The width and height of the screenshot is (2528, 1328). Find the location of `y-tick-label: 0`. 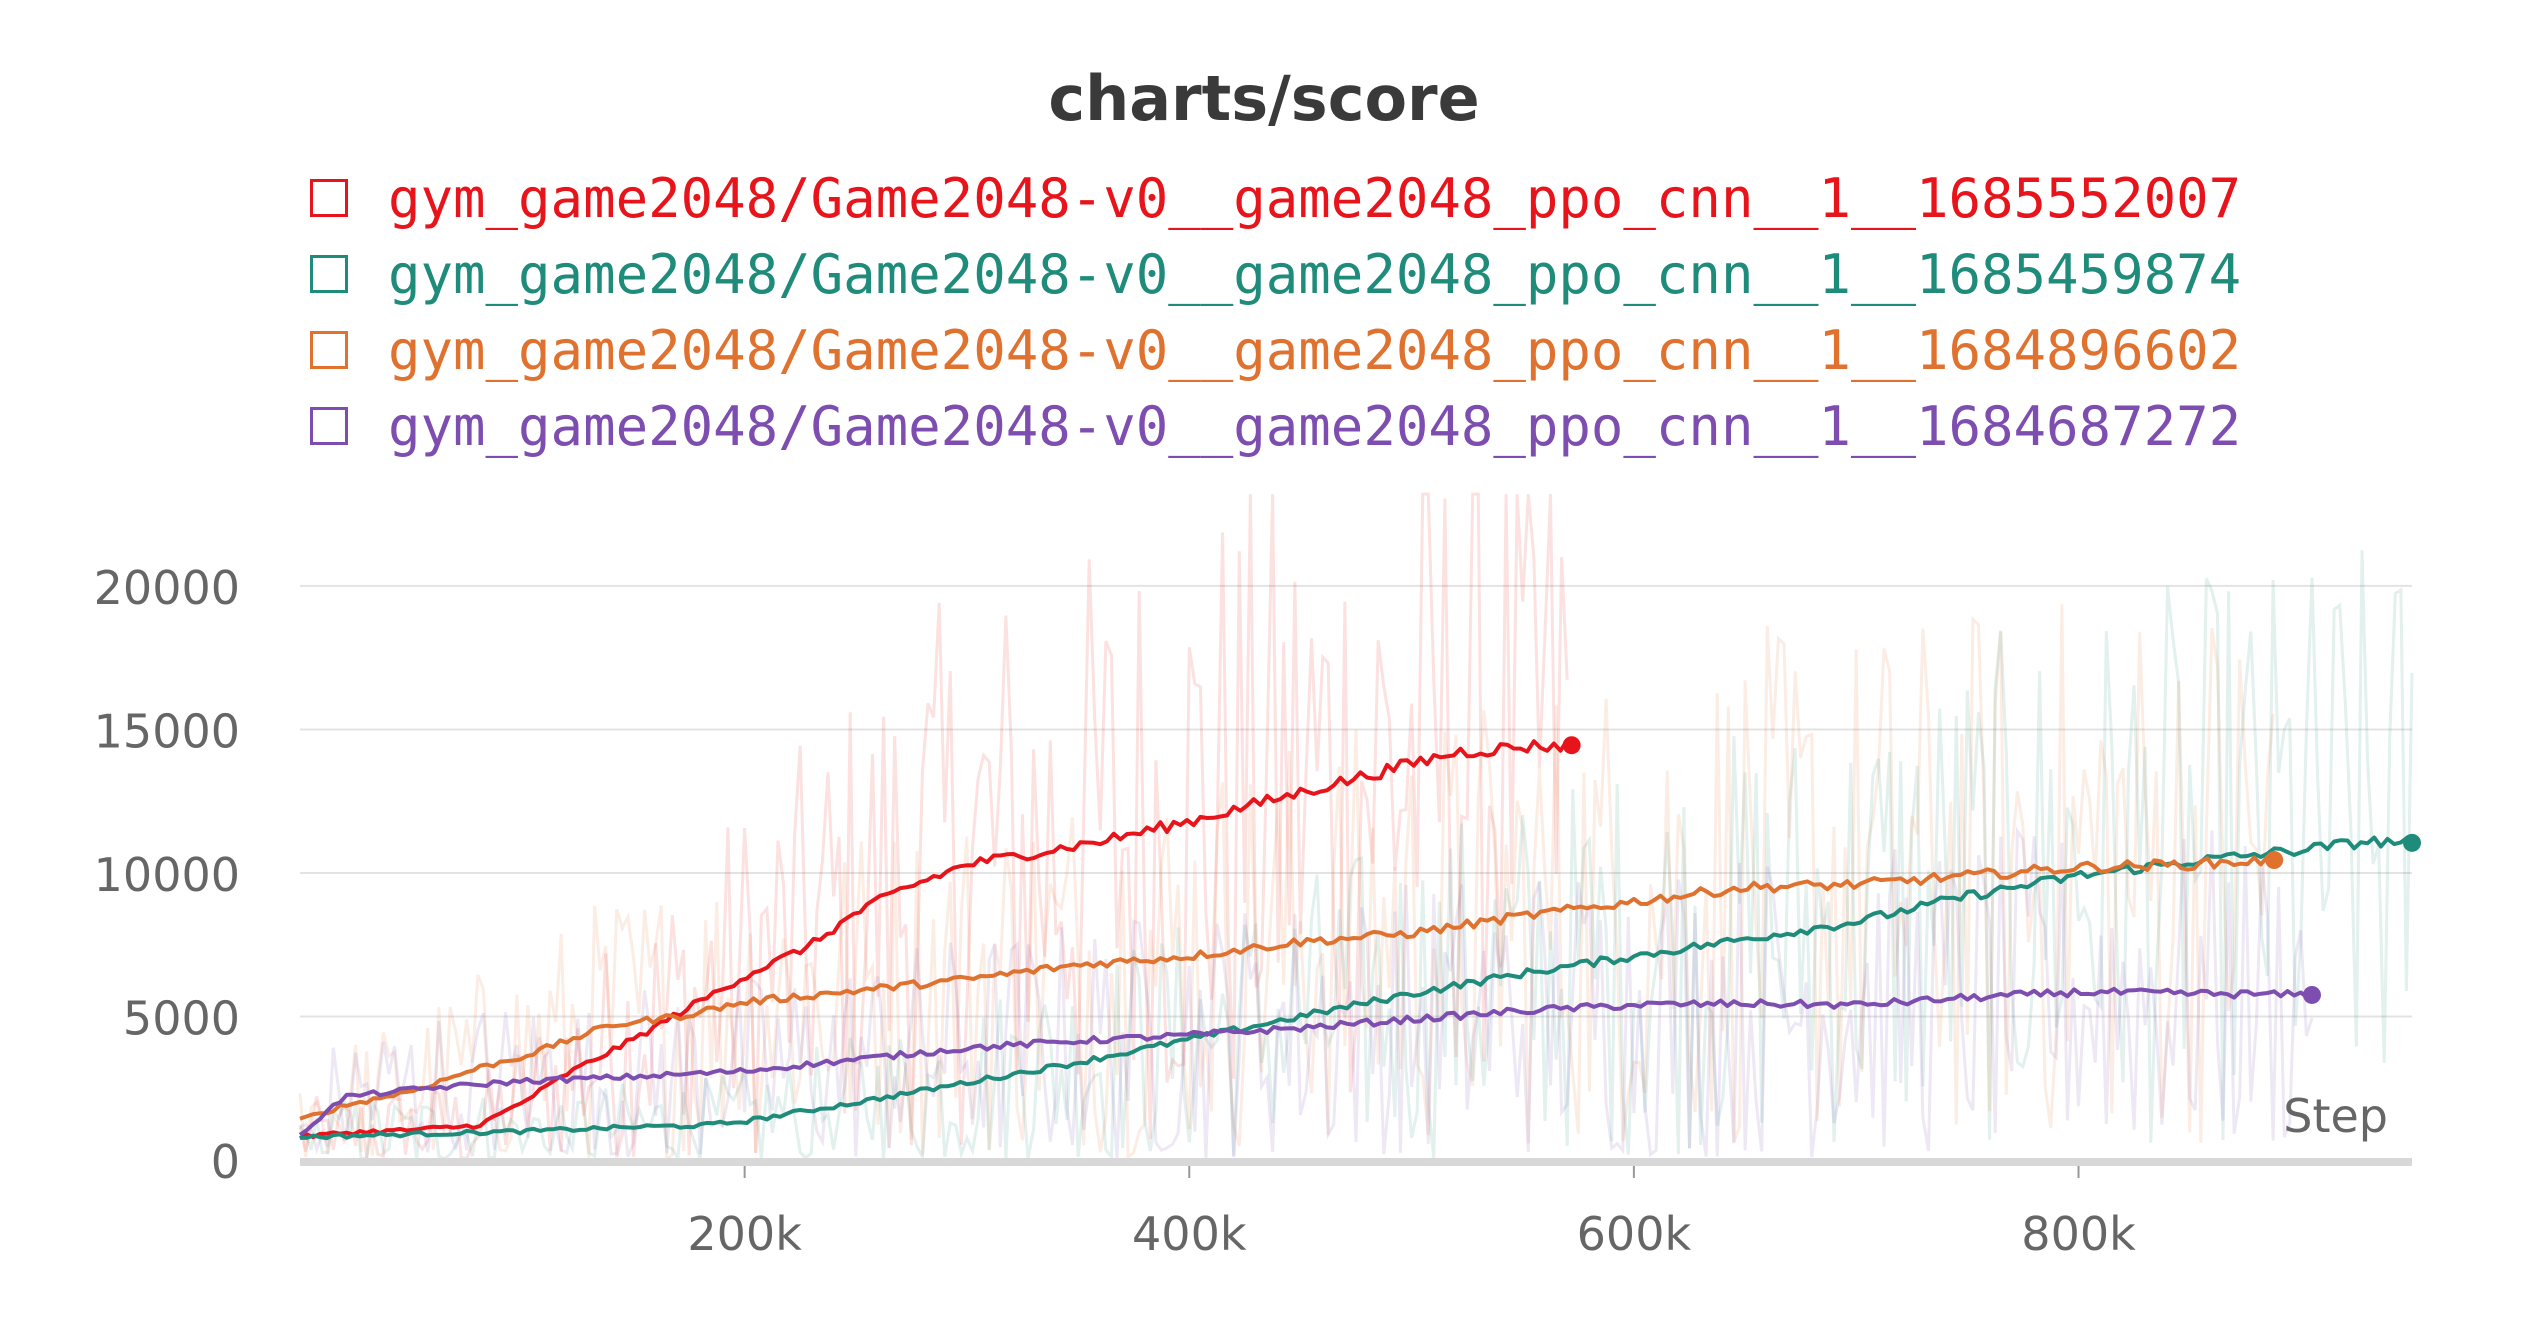

y-tick-label: 0 is located at coordinates (225, 1162).